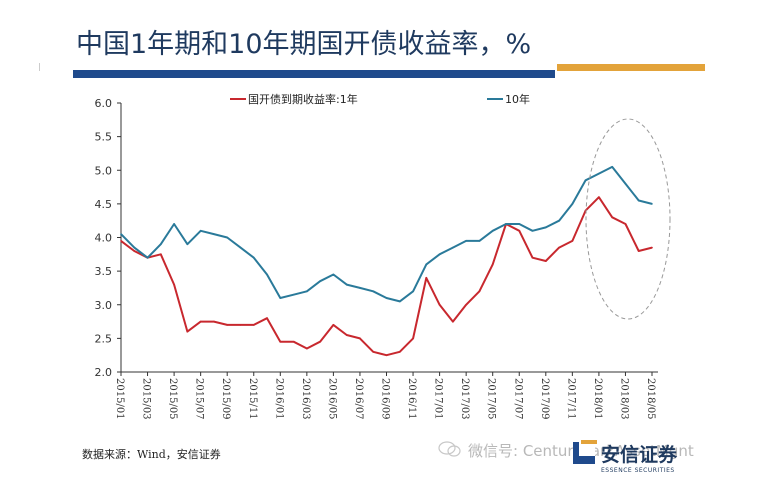 Image resolution: width=763 pixels, height=485 pixels. Describe the element at coordinates (597, 399) in the screenshot. I see `x-tick-label: 2018/01` at that location.